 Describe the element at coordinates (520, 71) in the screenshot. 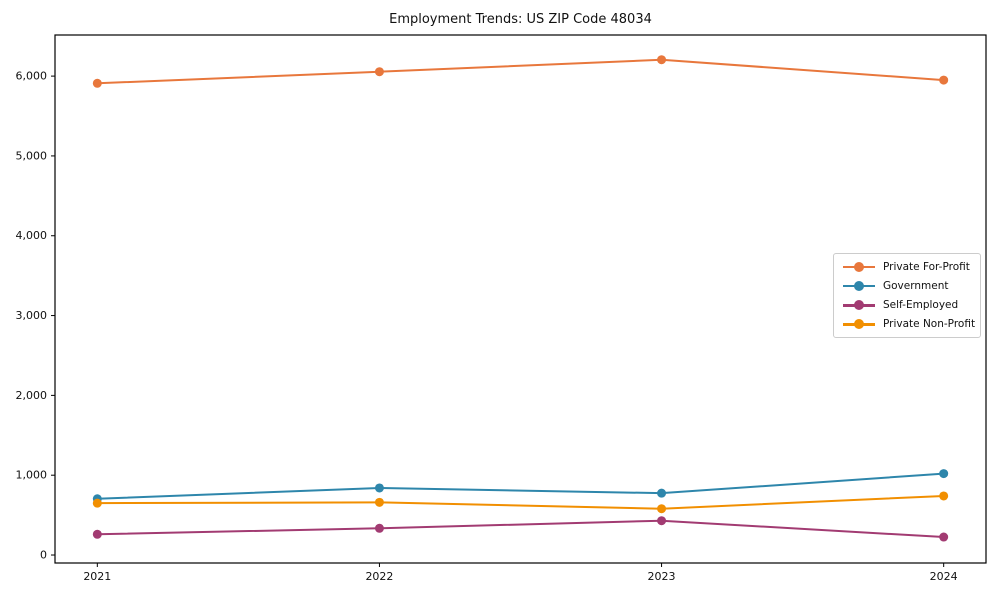

I see `series-line-private-for-profit` at that location.